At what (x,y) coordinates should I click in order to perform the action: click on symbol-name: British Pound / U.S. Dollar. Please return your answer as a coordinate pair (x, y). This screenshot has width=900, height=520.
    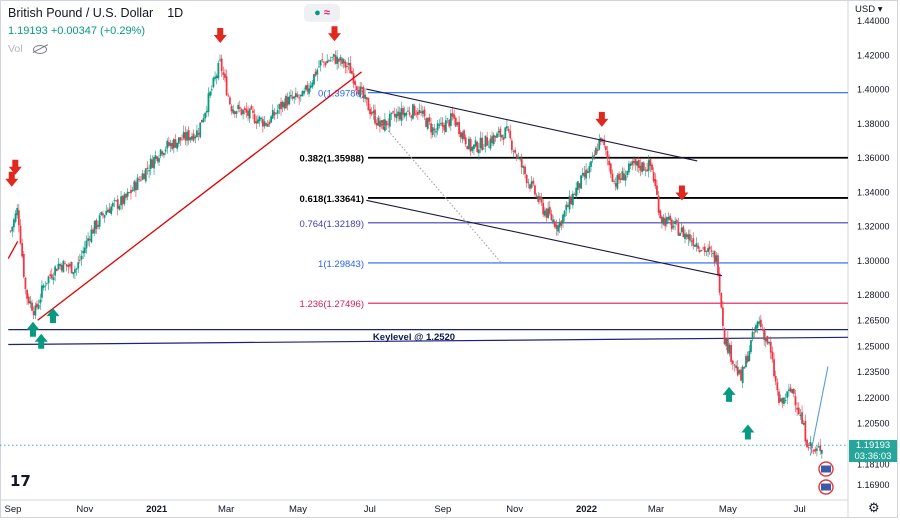
    Looking at the image, I should click on (81, 13).